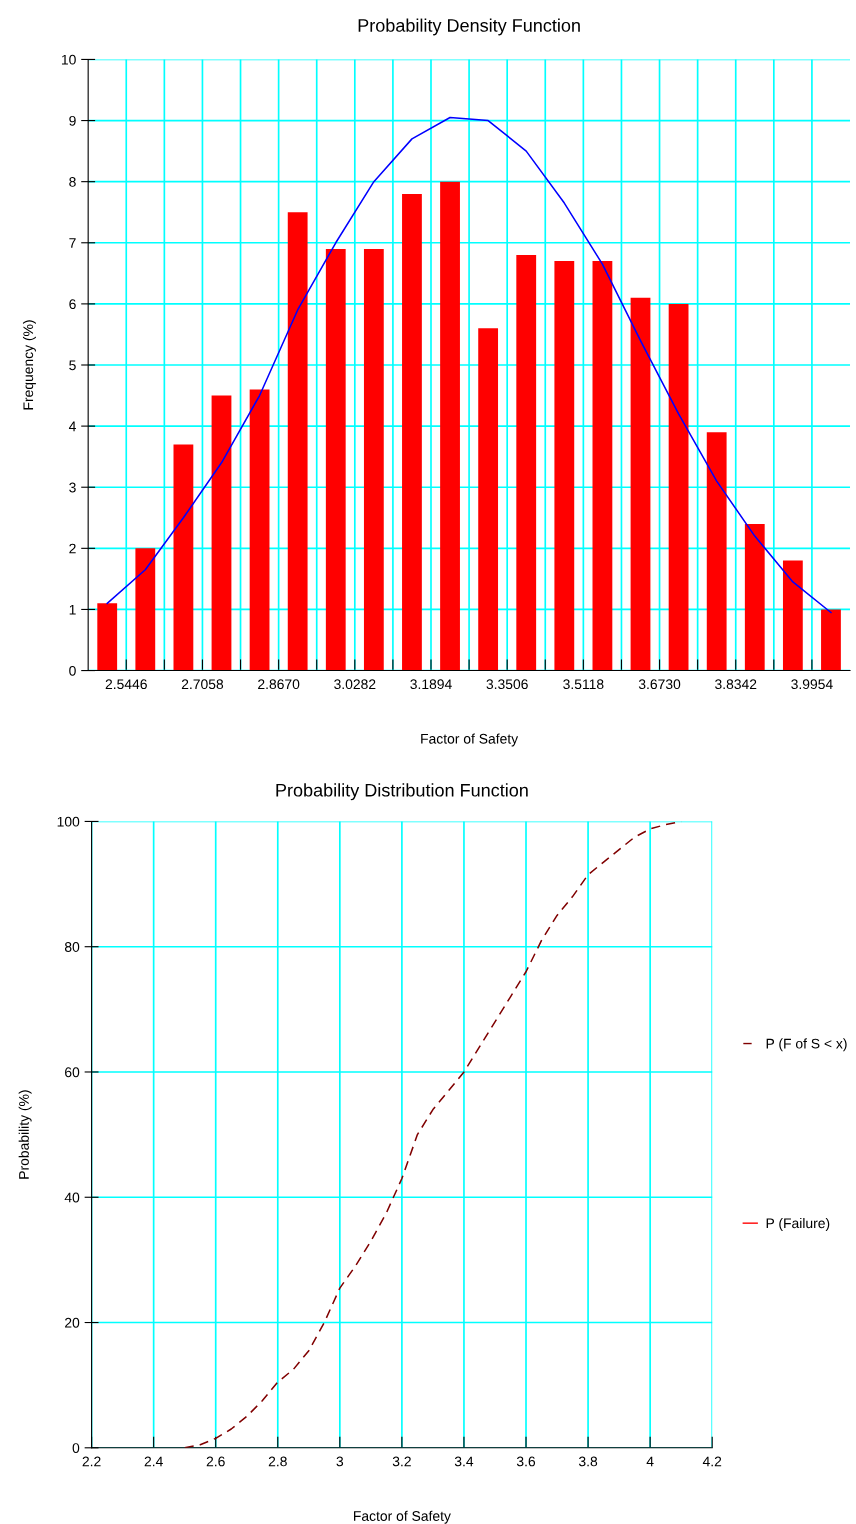 Image resolution: width=856 pixels, height=1524 pixels. I want to click on y-tick-label: 60, so click(72, 1072).